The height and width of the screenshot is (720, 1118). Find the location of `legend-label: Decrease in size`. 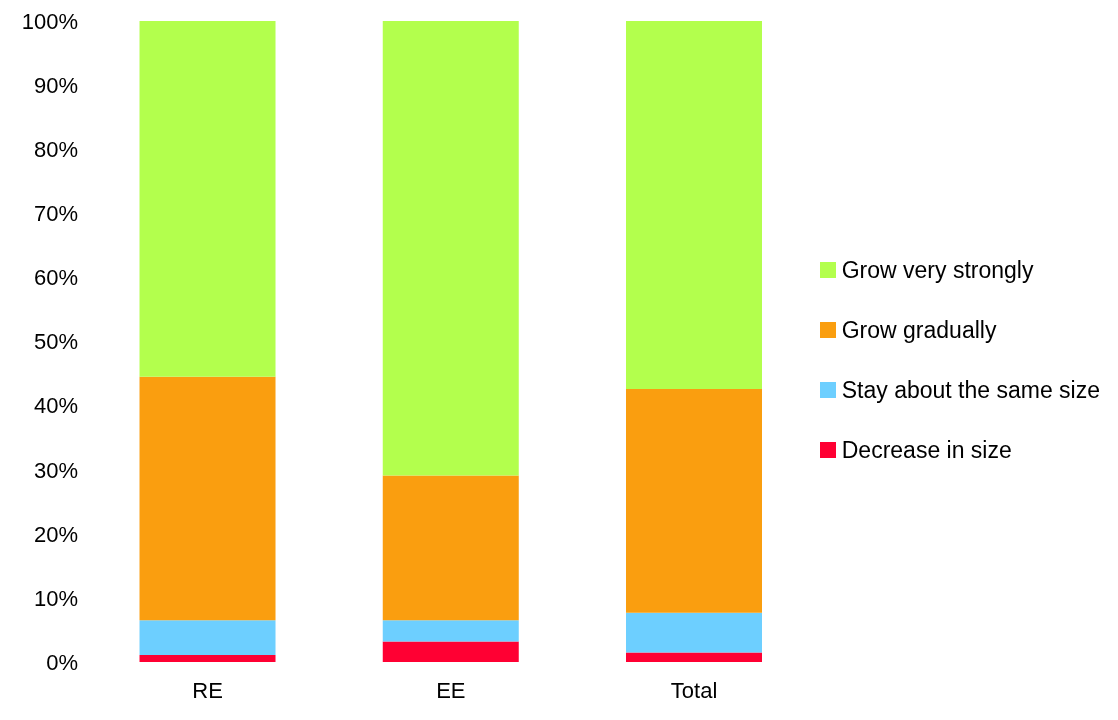

legend-label: Decrease in size is located at coordinates (926, 450).